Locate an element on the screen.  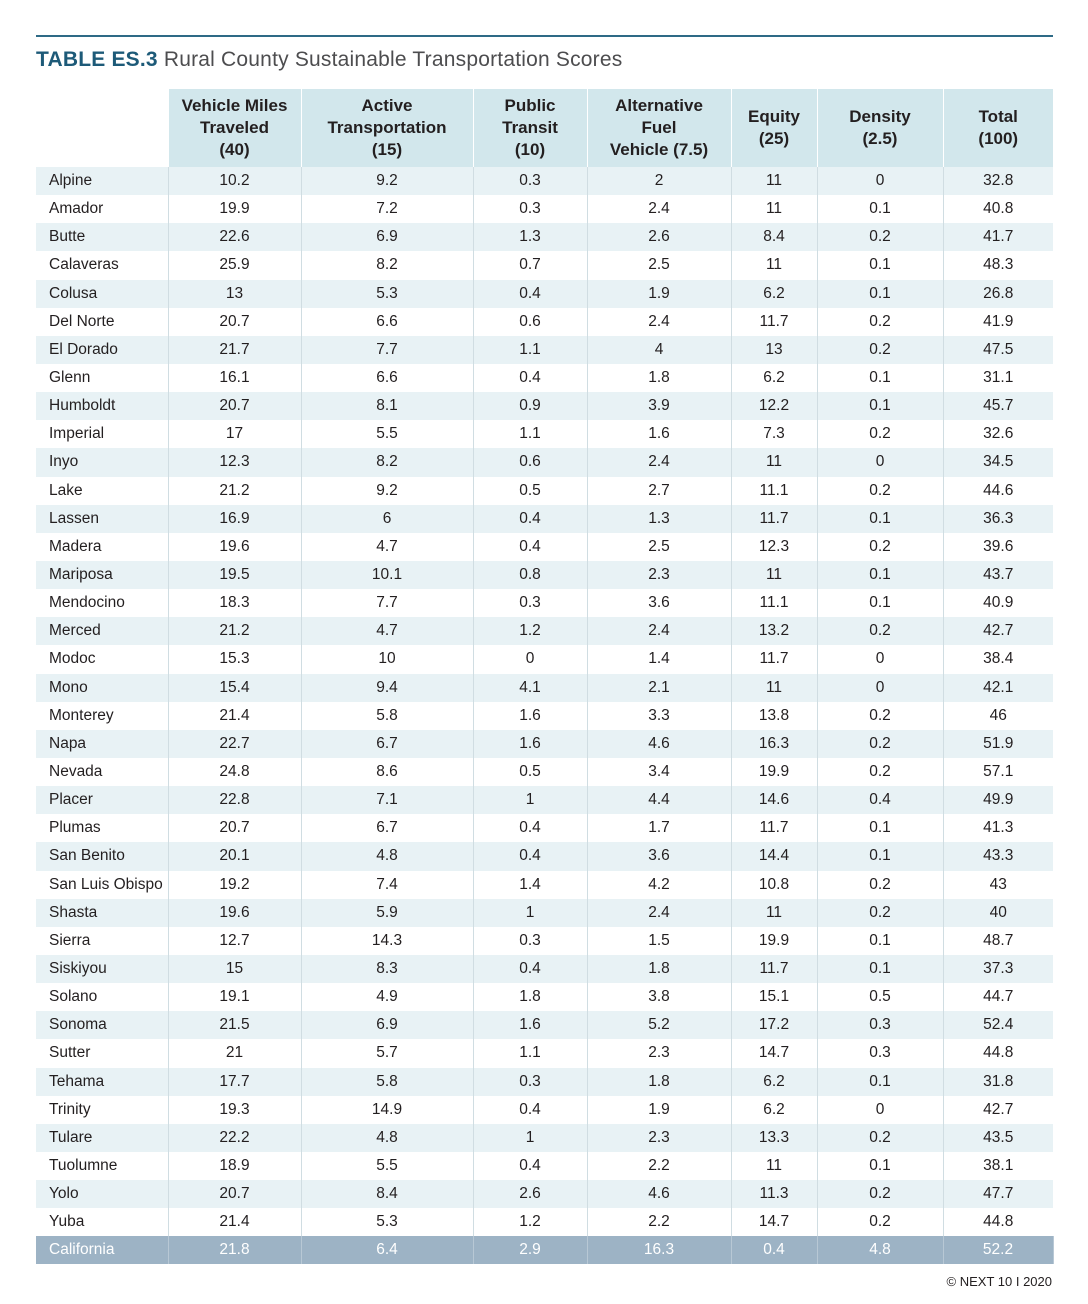
score-cell: 31.1 is located at coordinates (998, 378).